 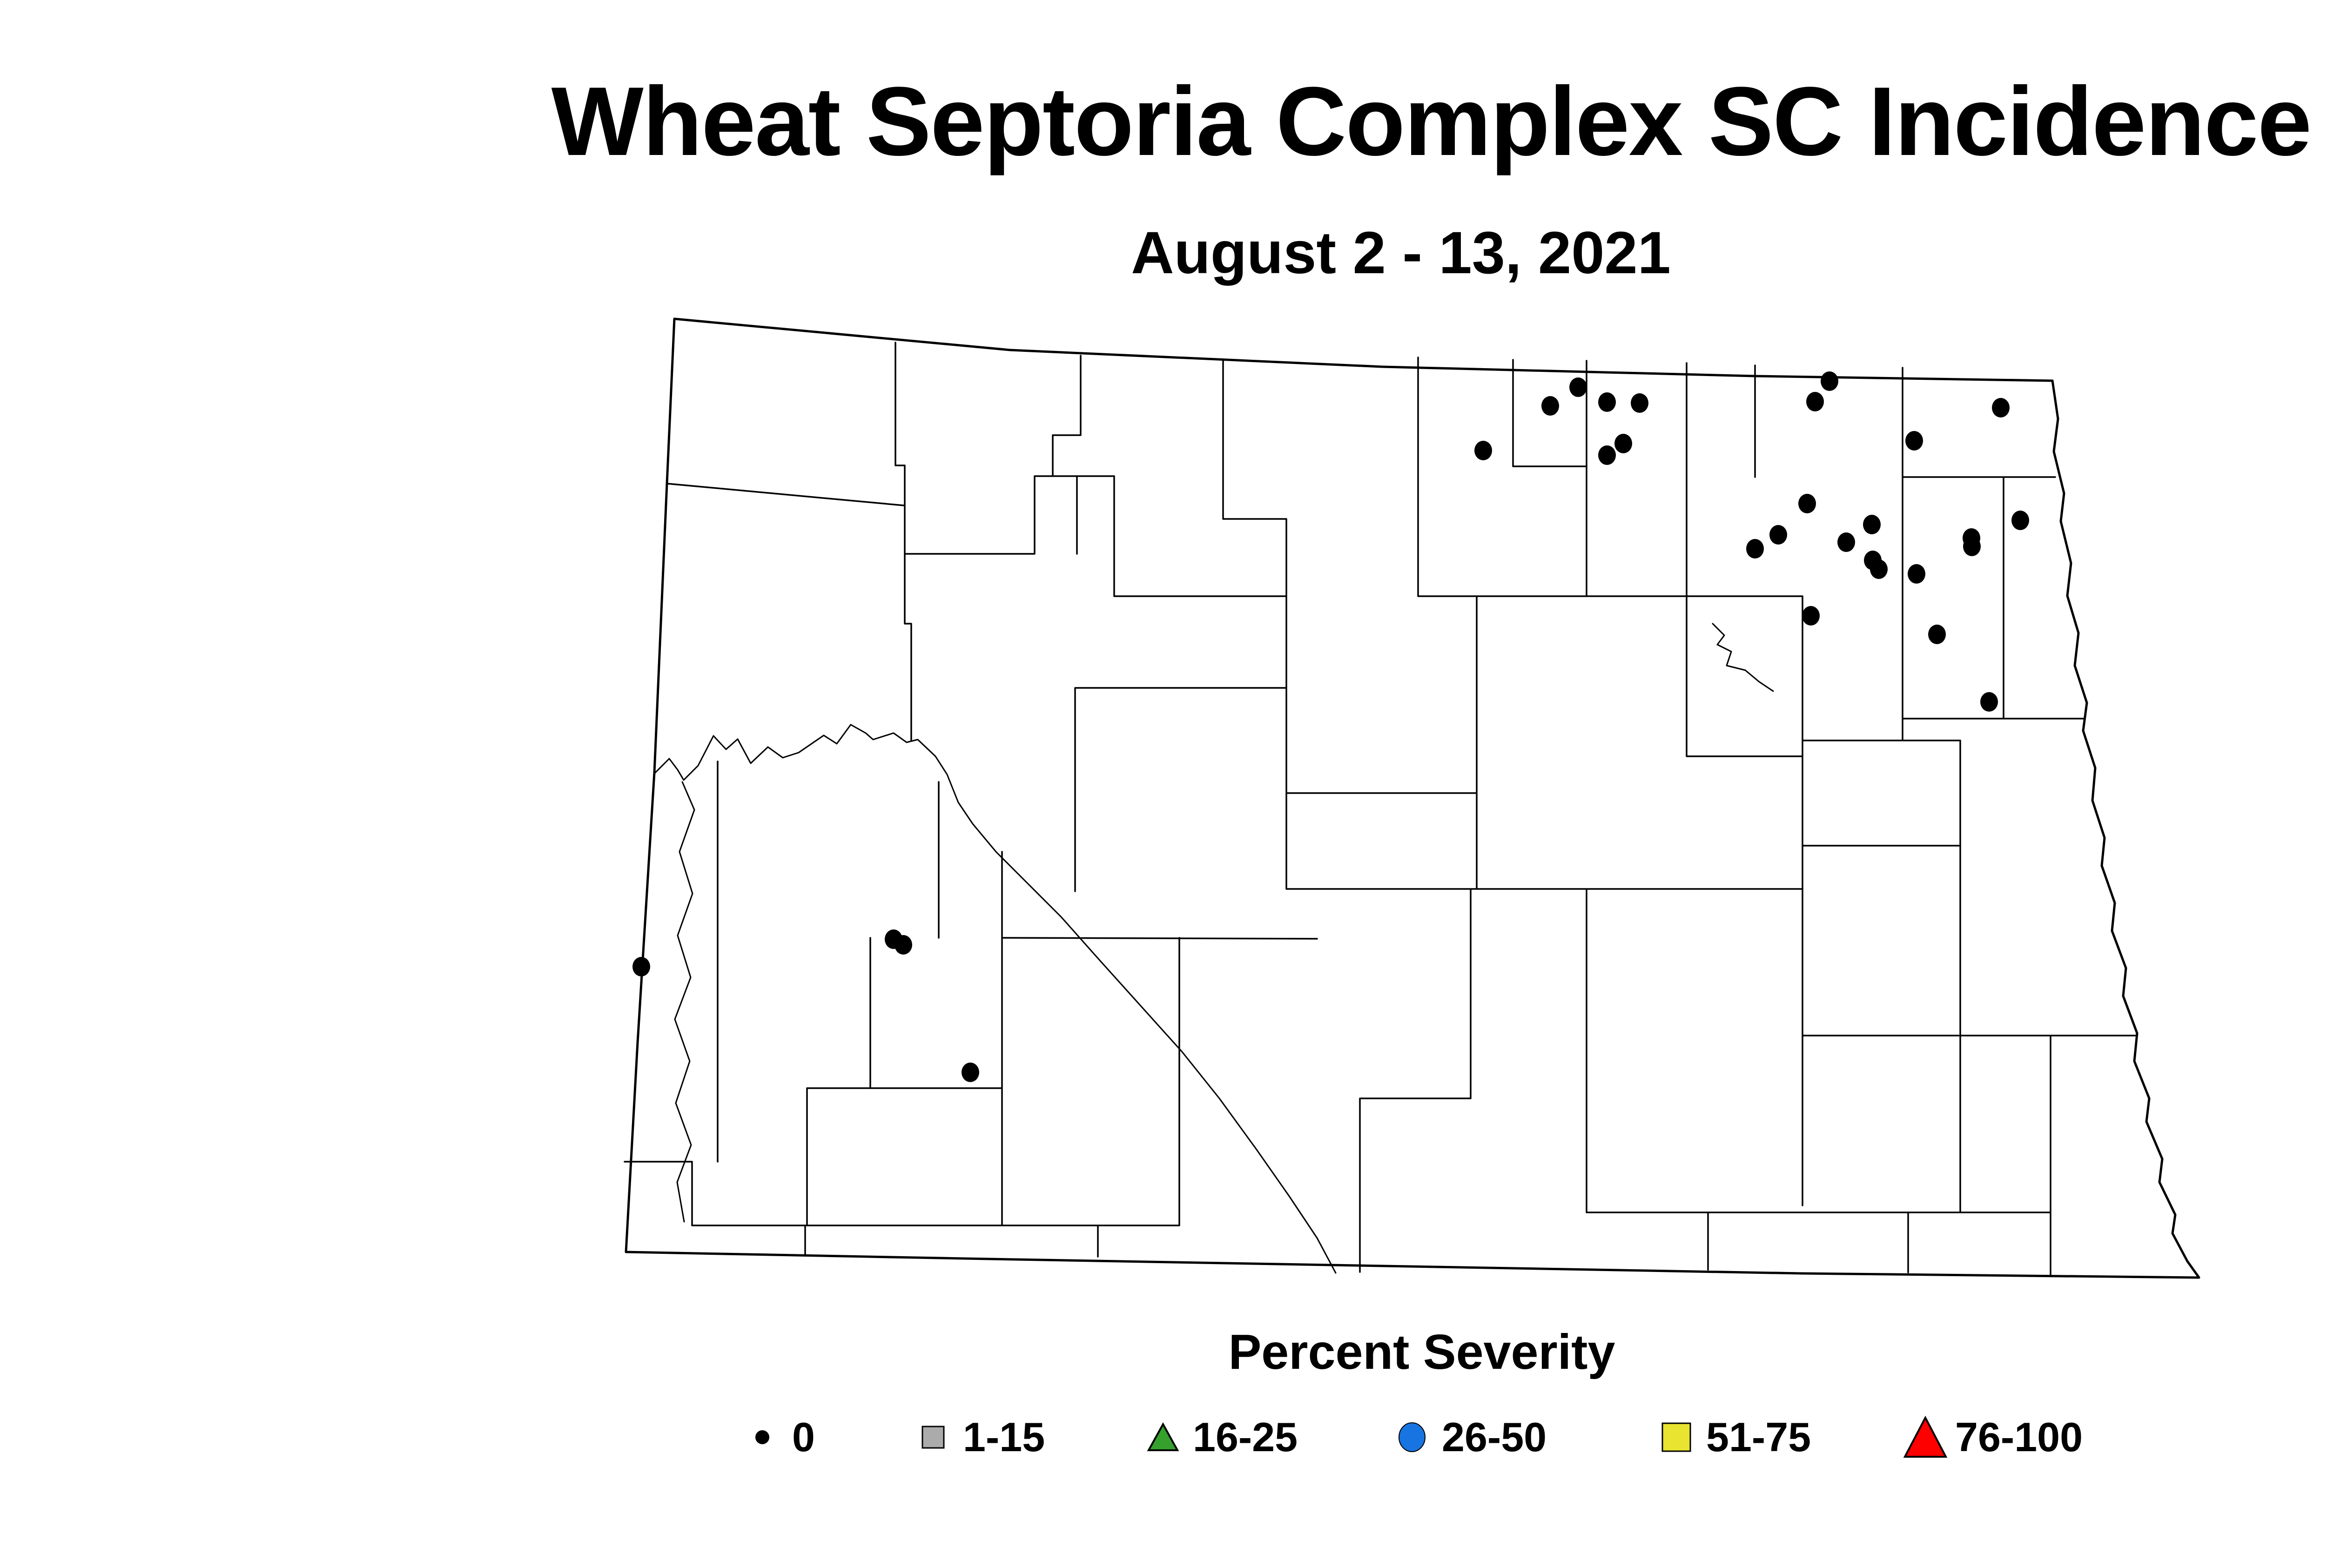 What do you see at coordinates (803, 1437) in the screenshot?
I see `legend-item-label: 0` at bounding box center [803, 1437].